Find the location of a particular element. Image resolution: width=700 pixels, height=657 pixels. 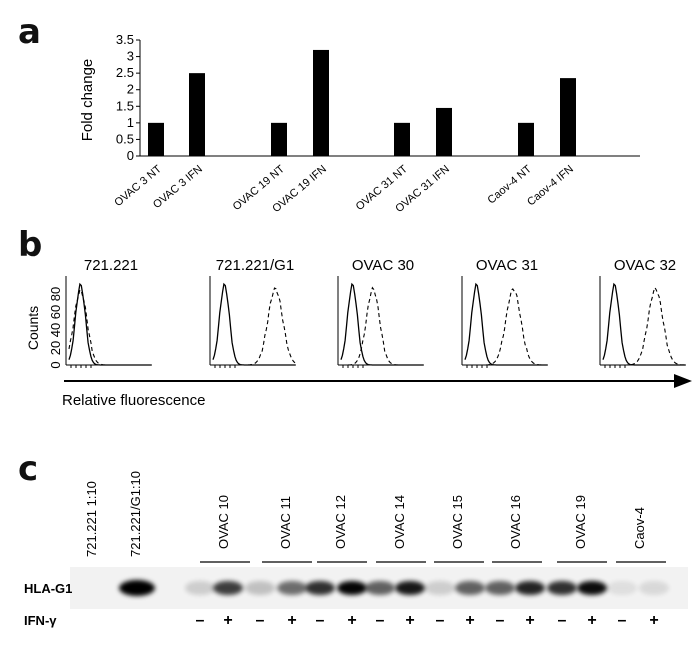

sample-group-label: OVAC 11 is located at coordinates (285, 522).